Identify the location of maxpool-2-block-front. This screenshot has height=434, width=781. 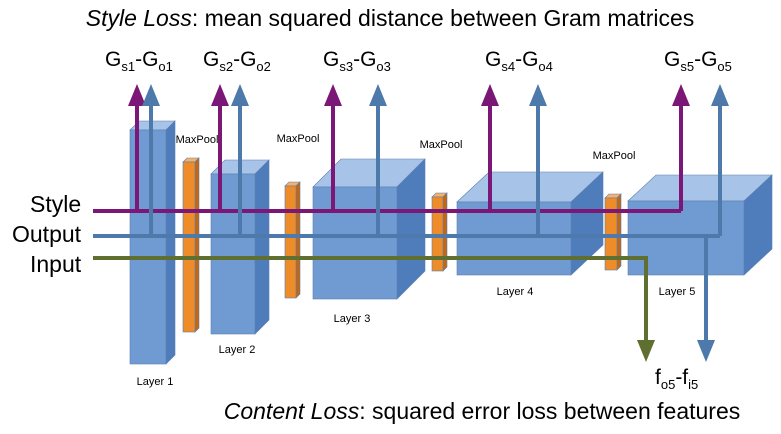
(290, 242).